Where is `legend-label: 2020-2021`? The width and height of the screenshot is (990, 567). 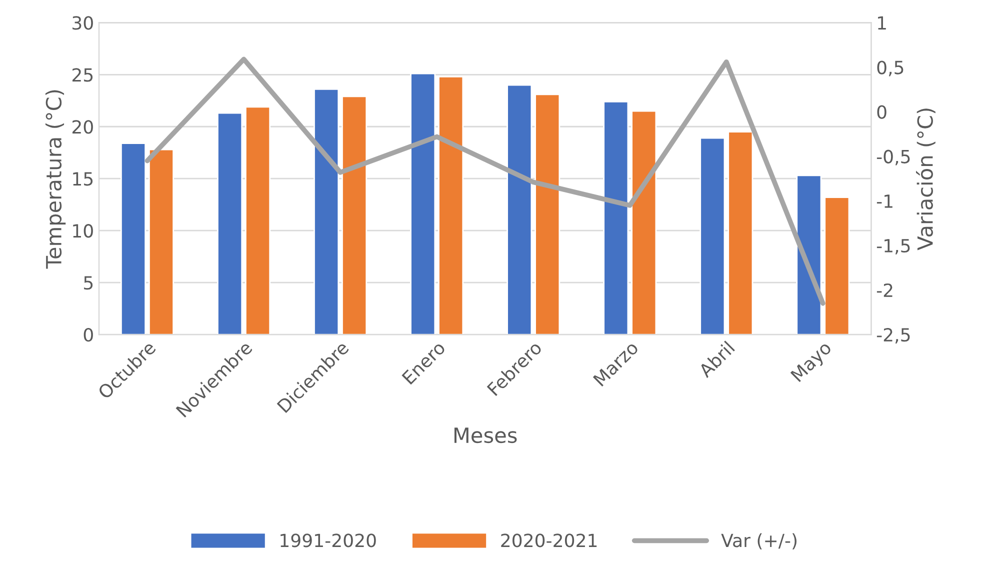
legend-label: 2020-2021 is located at coordinates (549, 541).